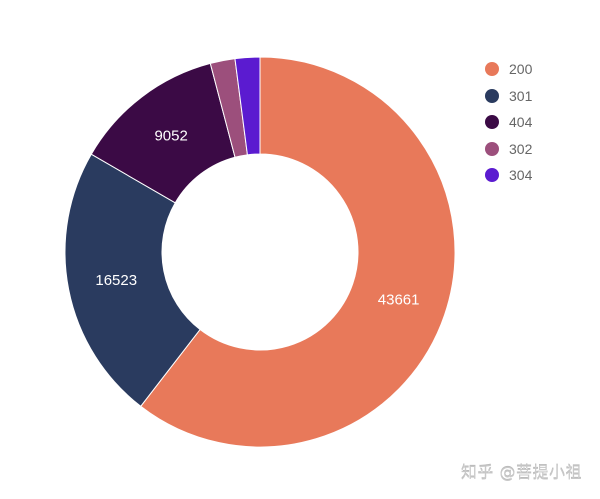 The height and width of the screenshot is (499, 600). Describe the element at coordinates (521, 472) in the screenshot. I see `watermark: 知乎 @菩提小祖` at that location.